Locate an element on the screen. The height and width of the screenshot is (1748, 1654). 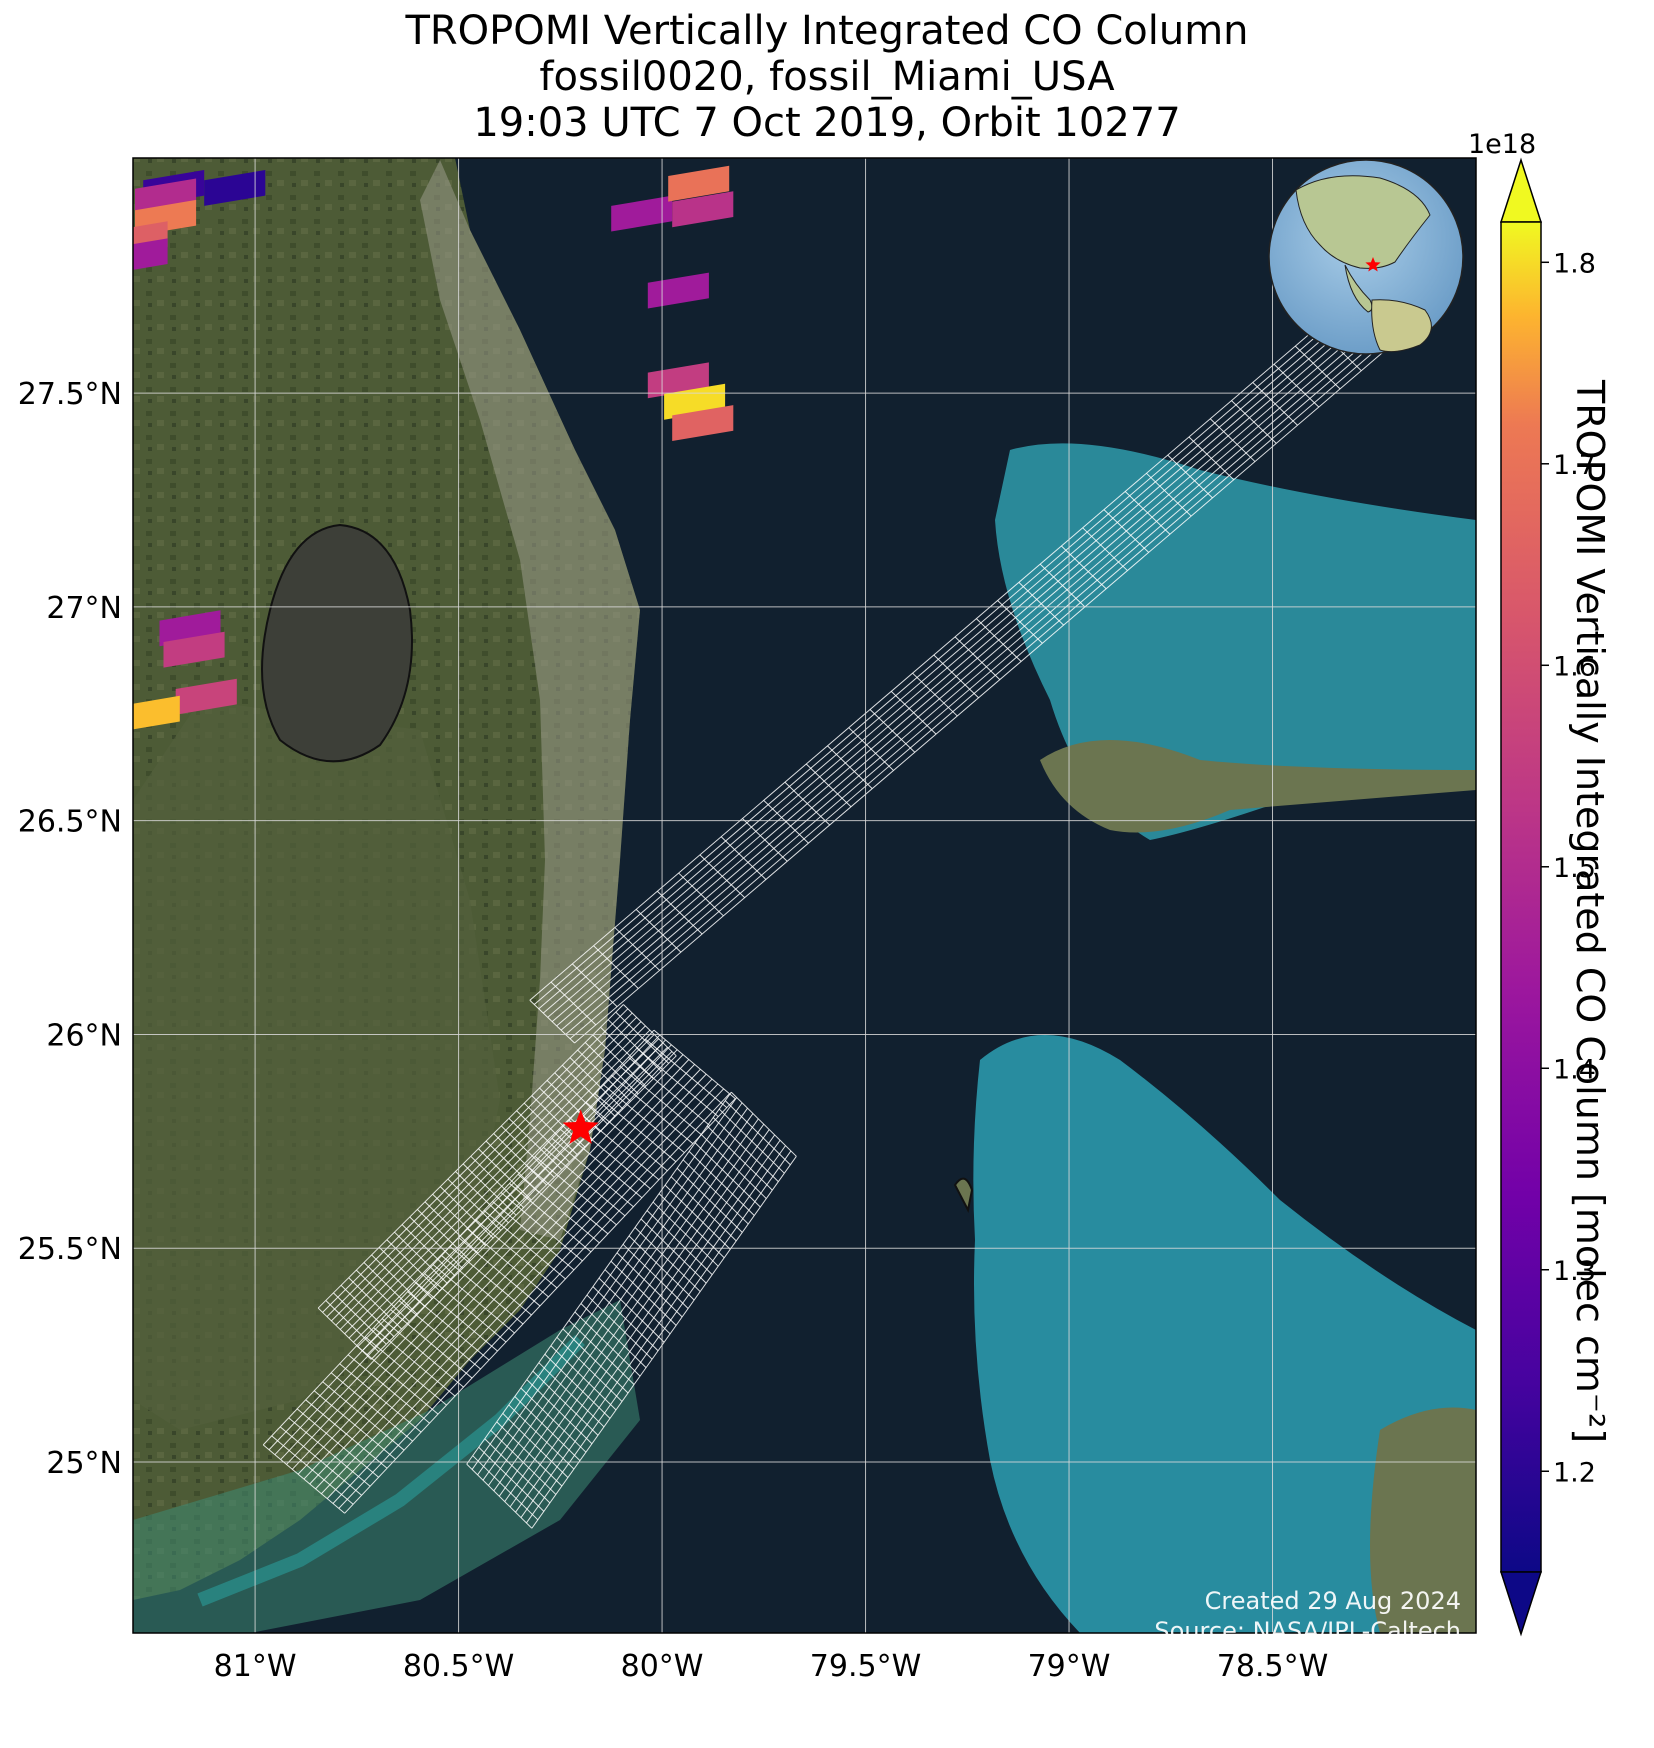
colorbar-ticks: 1.2 1.3 1.4 1.5 1.6 1.7 1.8 is located at coordinates (1568, 868).